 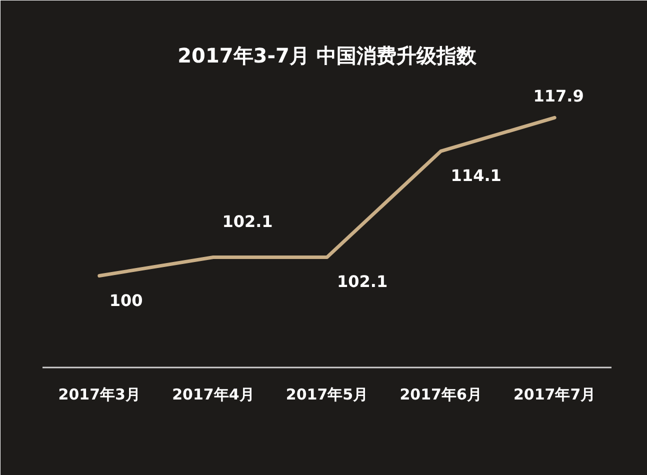 I want to click on data-label: 117.9, so click(x=558, y=96).